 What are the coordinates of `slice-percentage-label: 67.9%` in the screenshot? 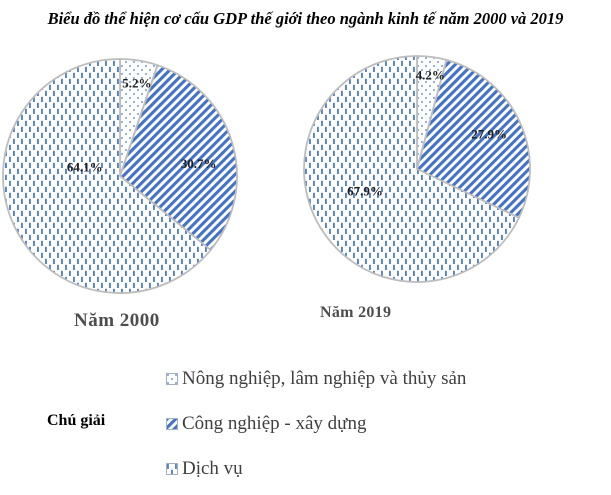 It's located at (365, 191).